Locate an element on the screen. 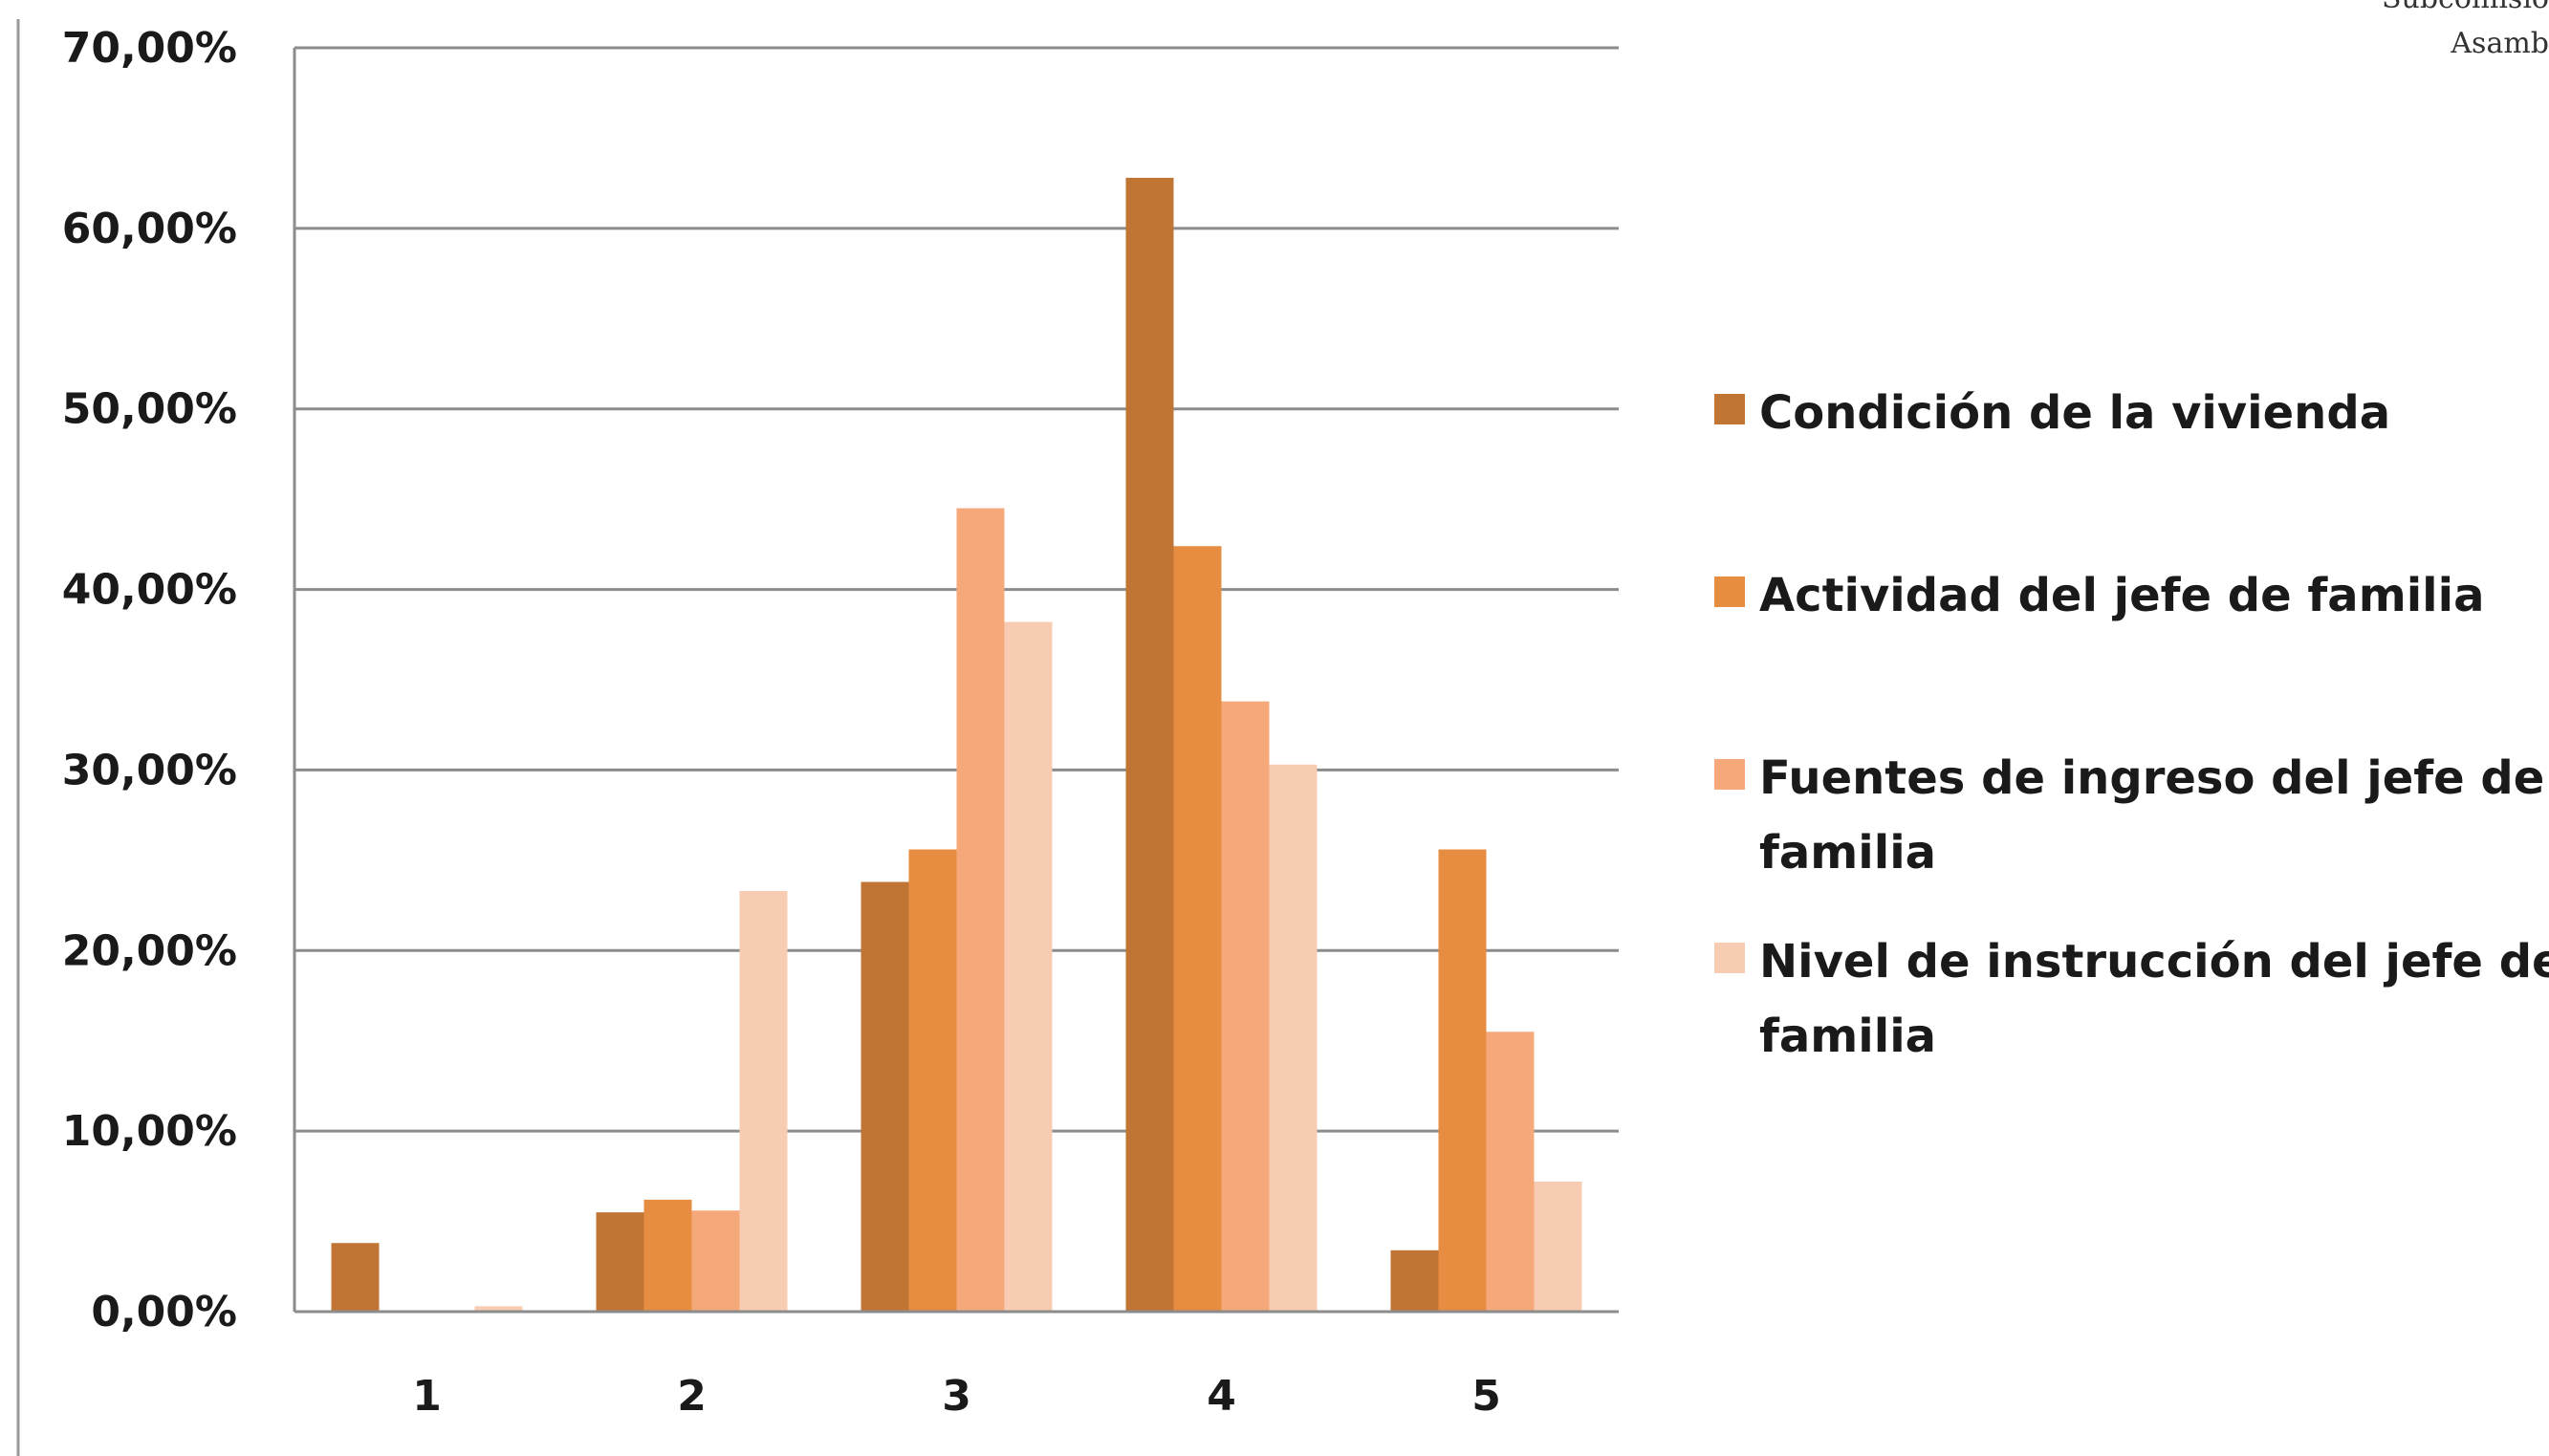 This screenshot has height=1456, width=2549. x-tick-label: 5 is located at coordinates (1486, 1396).